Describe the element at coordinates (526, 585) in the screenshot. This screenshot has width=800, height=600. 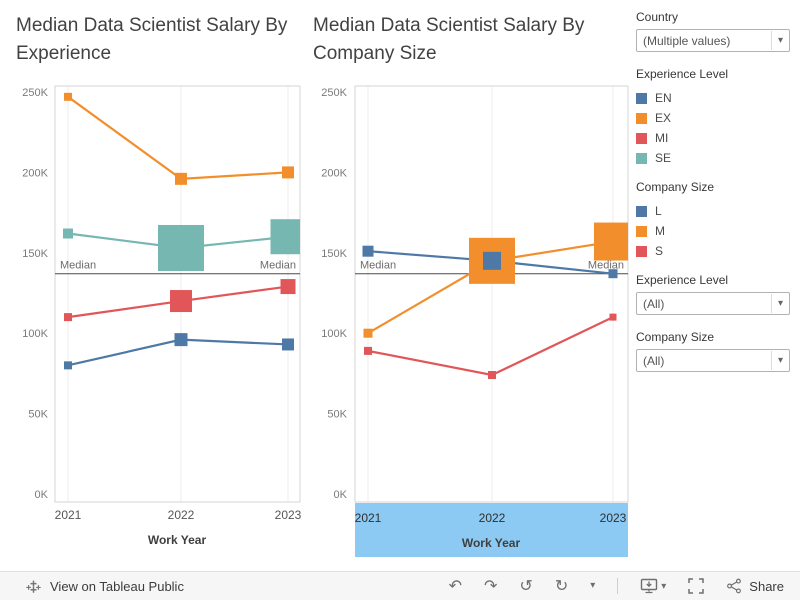
I see `reset-button: ↺` at that location.